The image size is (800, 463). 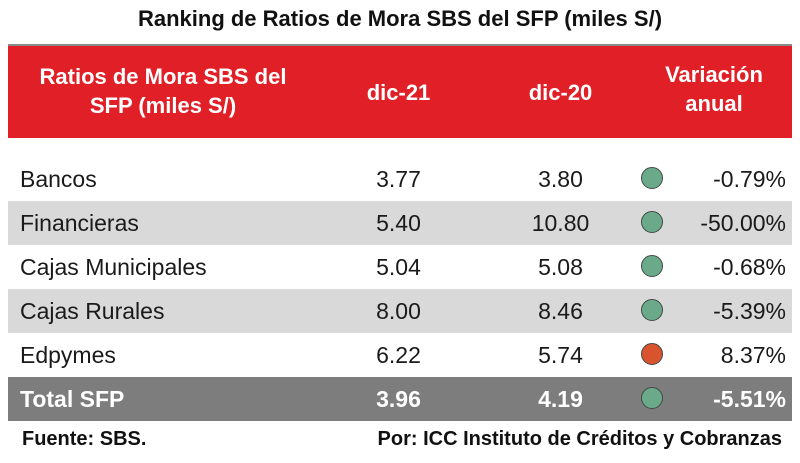 I want to click on header-concept-line1: Ratios de Mora SBS del, so click(x=163, y=76).